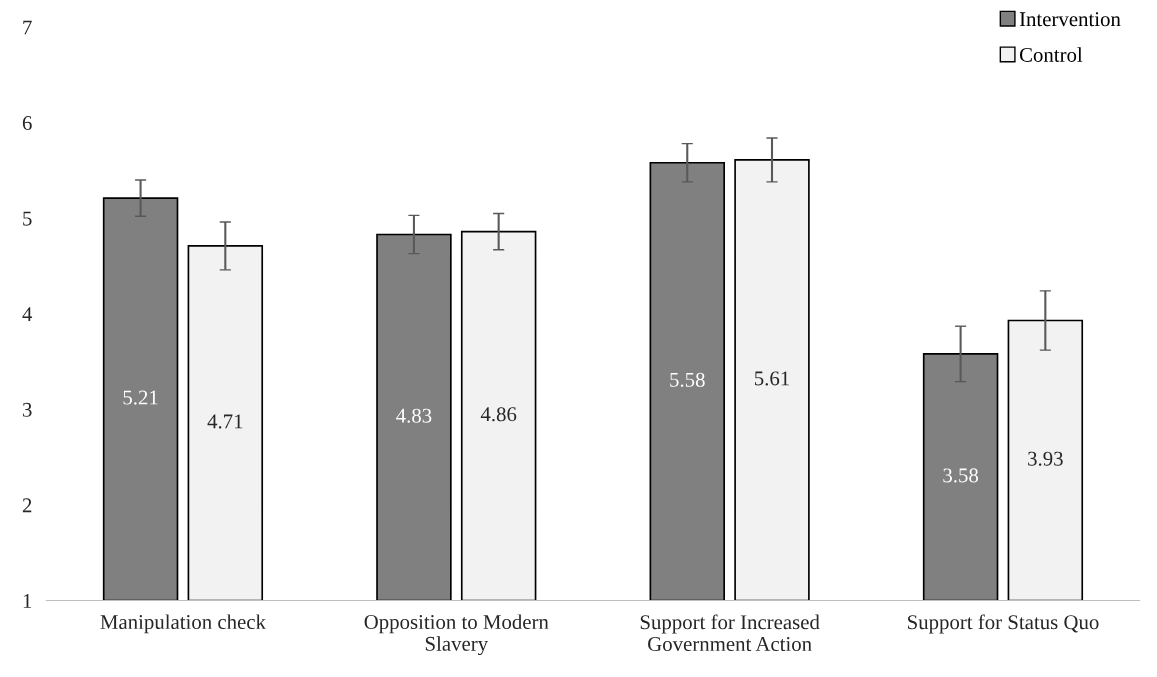 Image resolution: width=1157 pixels, height=677 pixels. I want to click on data-label: 4.71, so click(225, 421).